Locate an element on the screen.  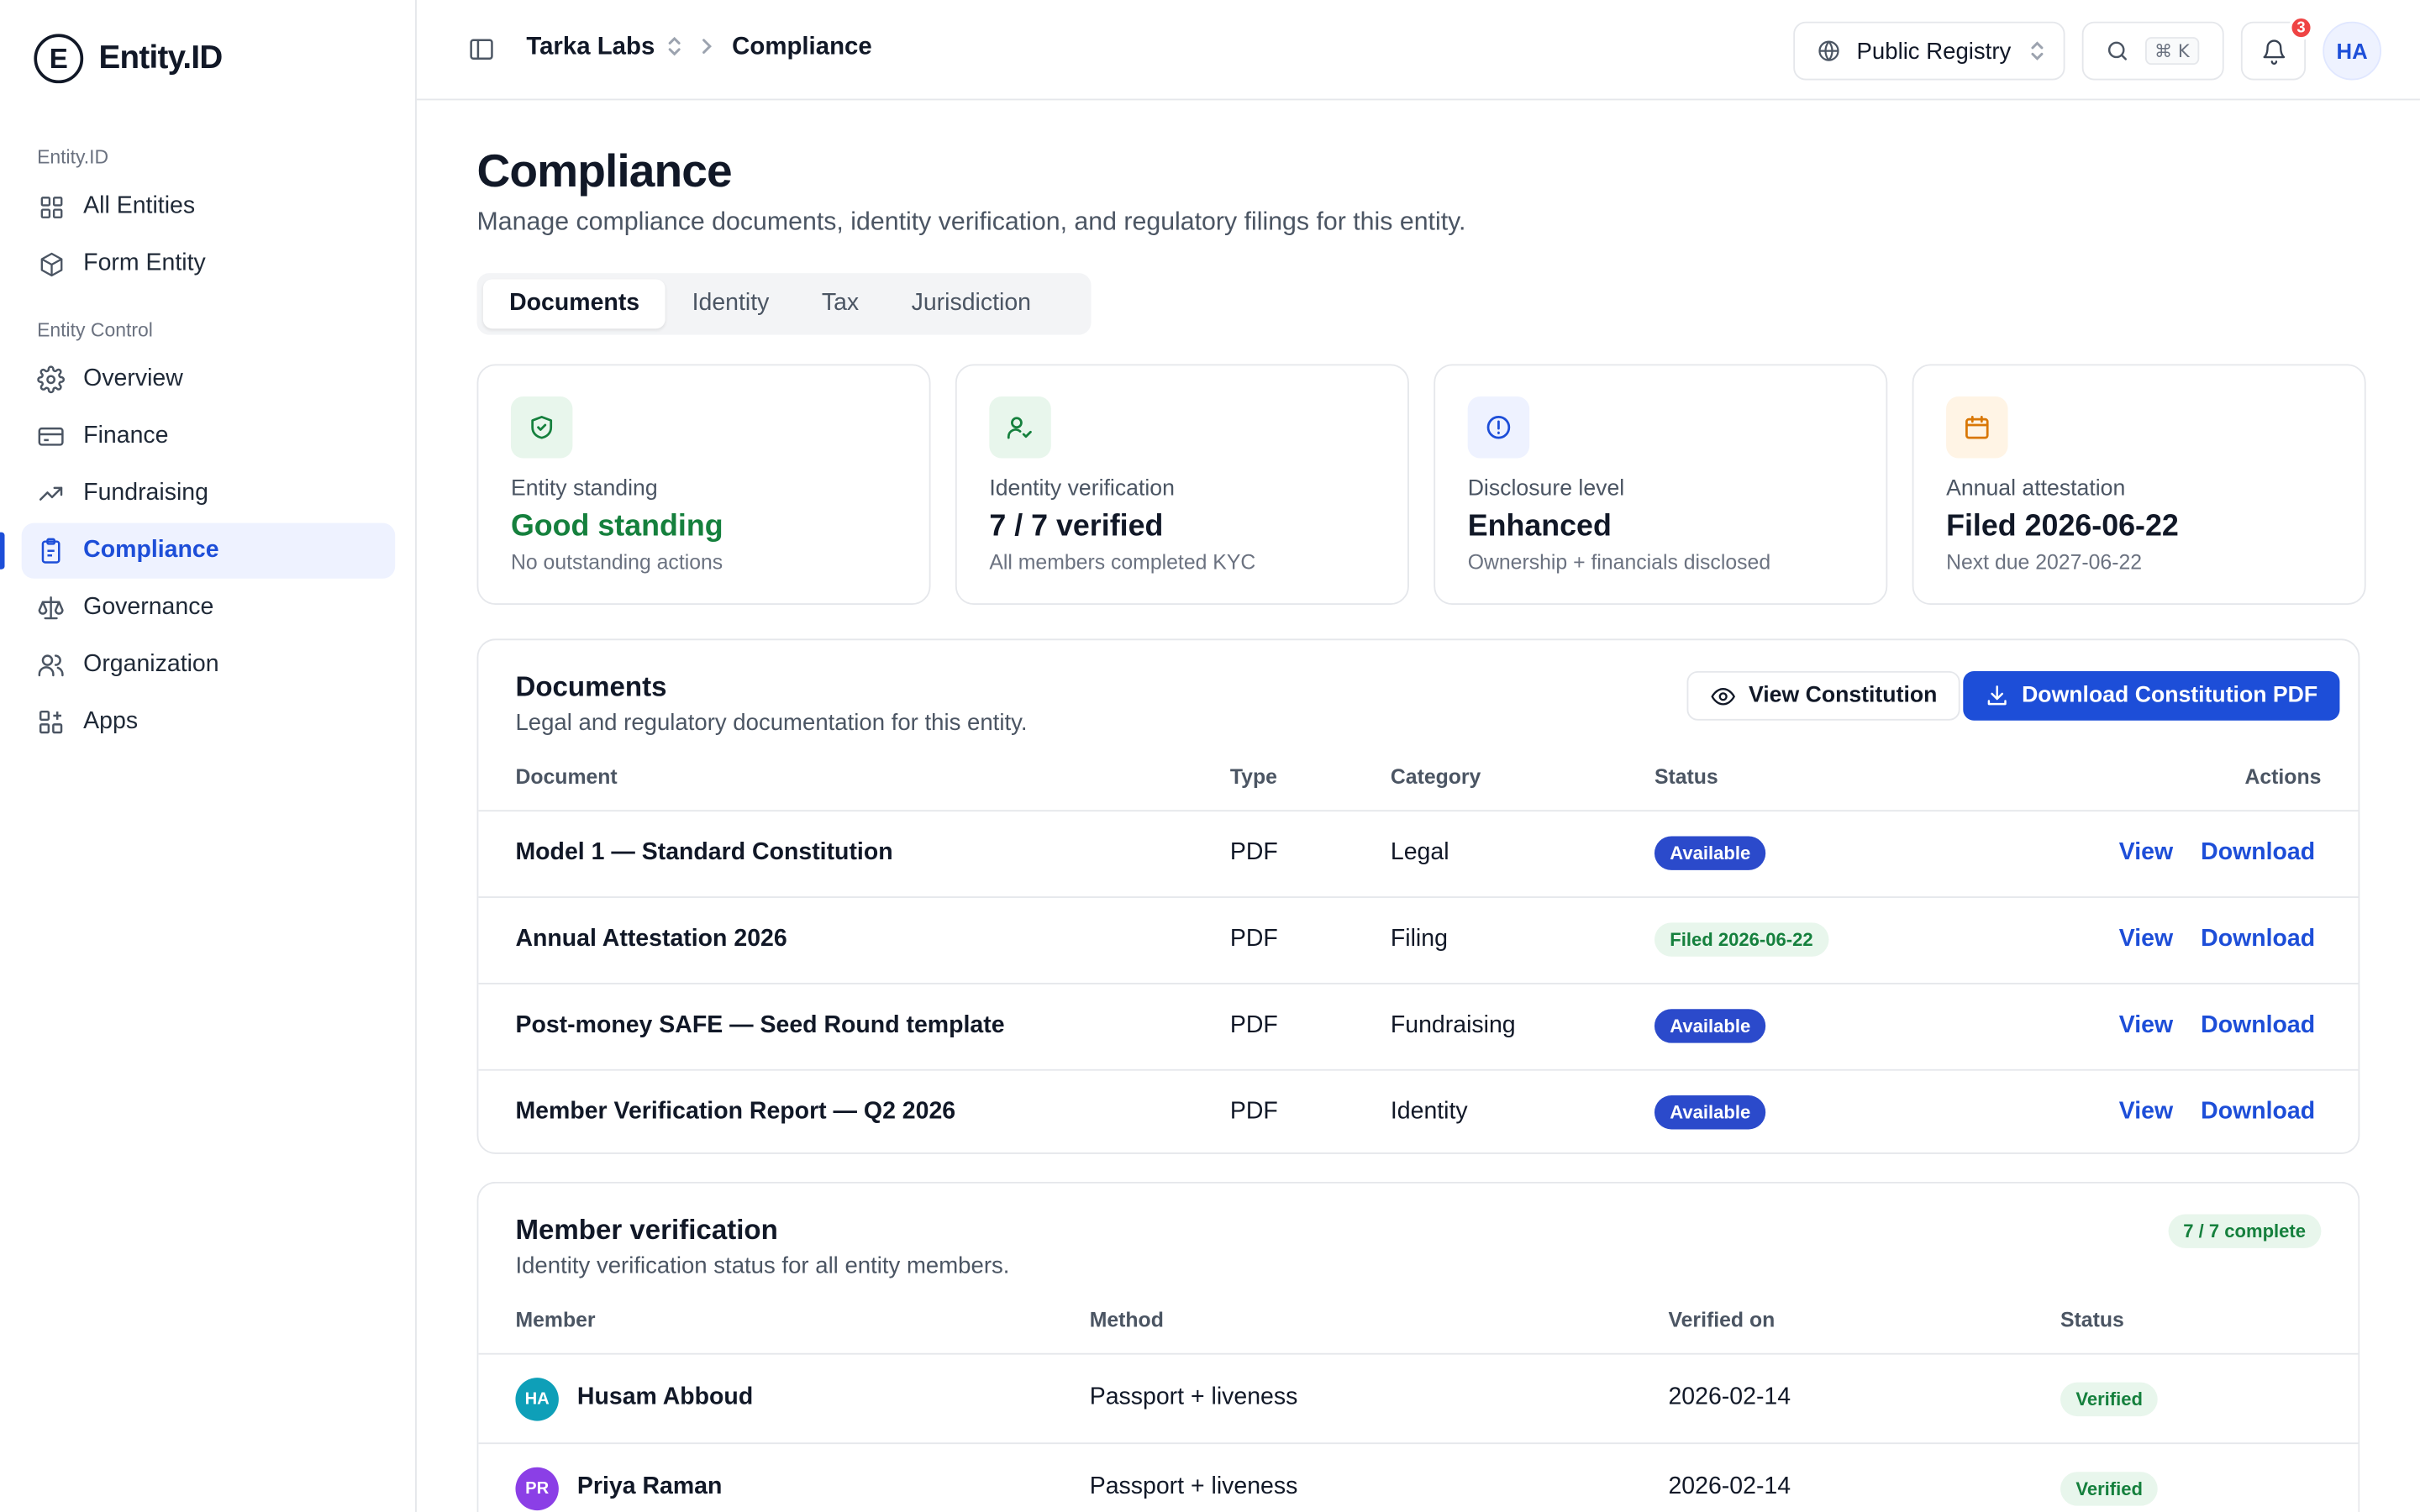
nav-section-entity-id: Entity.ID All Entities Form Entity is located at coordinates (208, 217).